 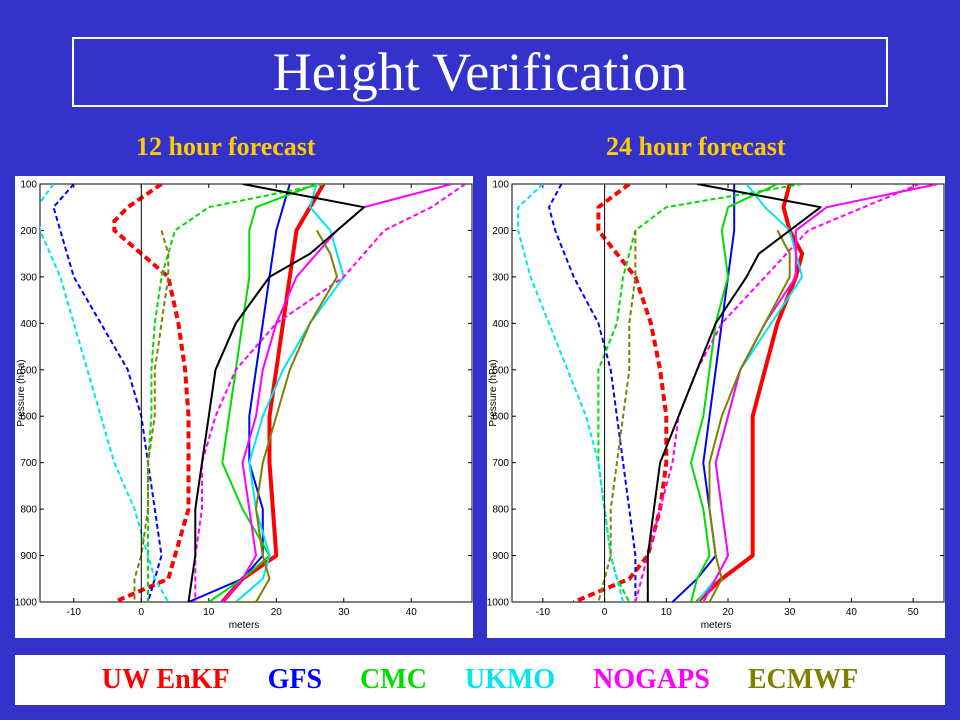 What do you see at coordinates (914, 612) in the screenshot?
I see `x-tick-label: 50` at bounding box center [914, 612].